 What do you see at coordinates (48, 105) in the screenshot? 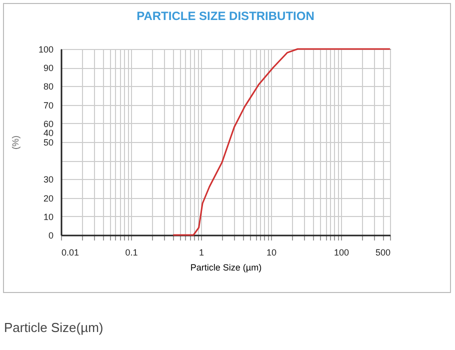
I see `y-tick-label: 70` at bounding box center [48, 105].